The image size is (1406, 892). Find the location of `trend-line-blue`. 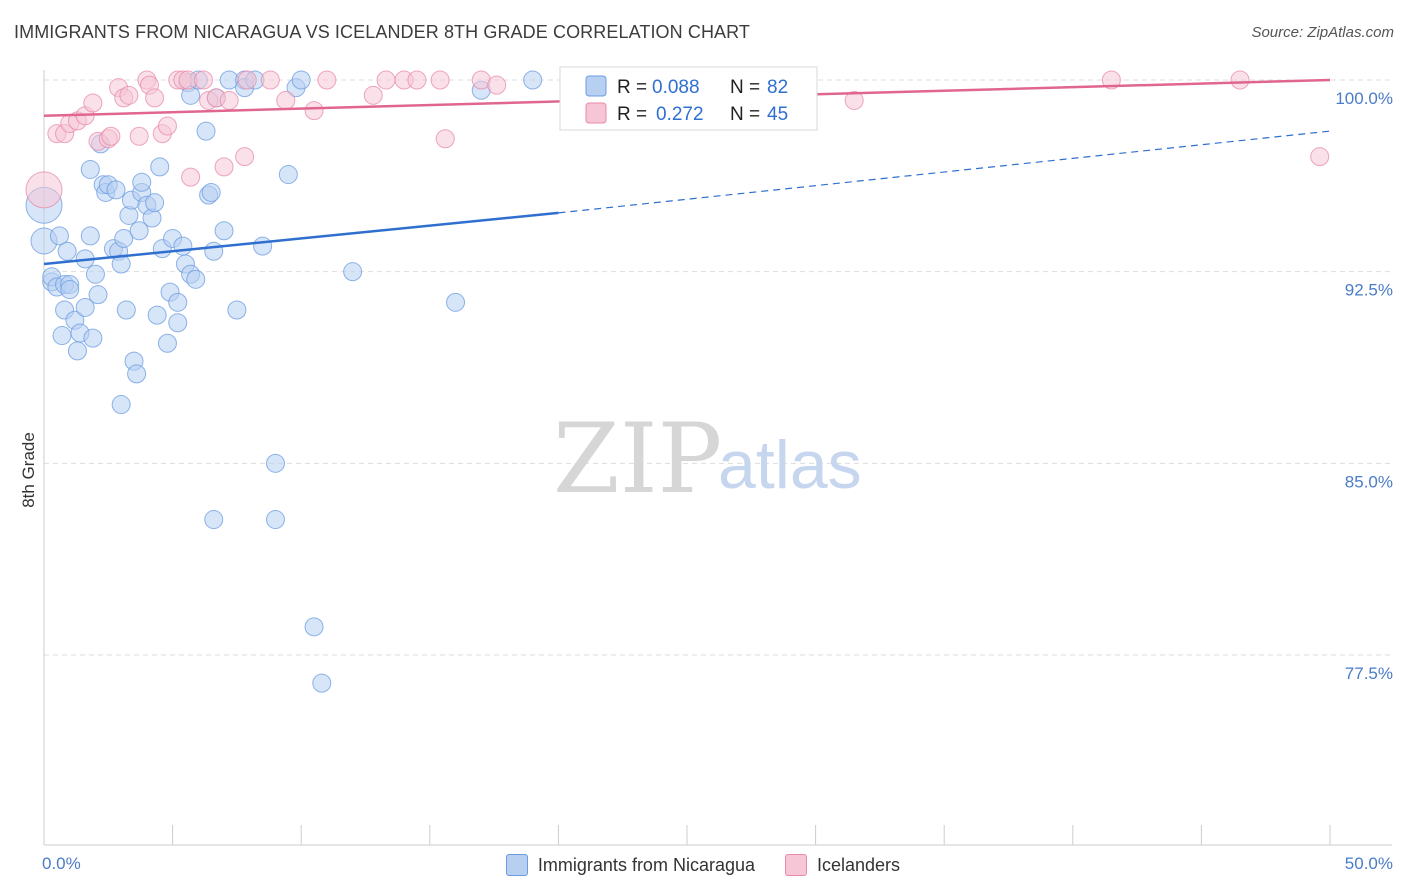

trend-line-blue is located at coordinates (301, 238).